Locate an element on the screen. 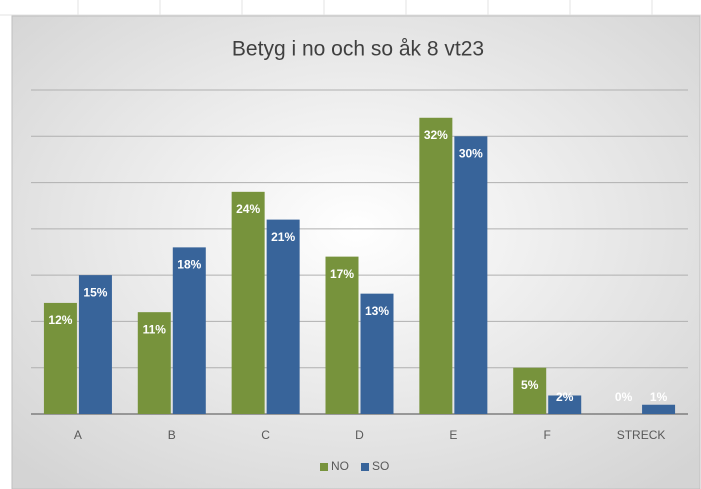 The image size is (701, 489). legend-label: NO is located at coordinates (340, 466).